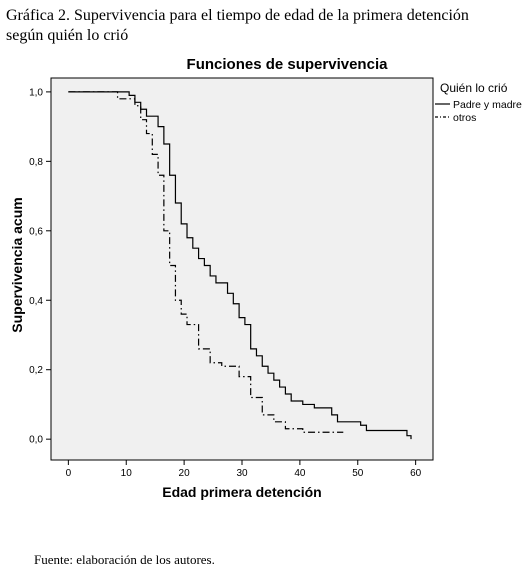 This screenshot has width=530, height=579. I want to click on x-tick-label: 0, so click(69, 473).